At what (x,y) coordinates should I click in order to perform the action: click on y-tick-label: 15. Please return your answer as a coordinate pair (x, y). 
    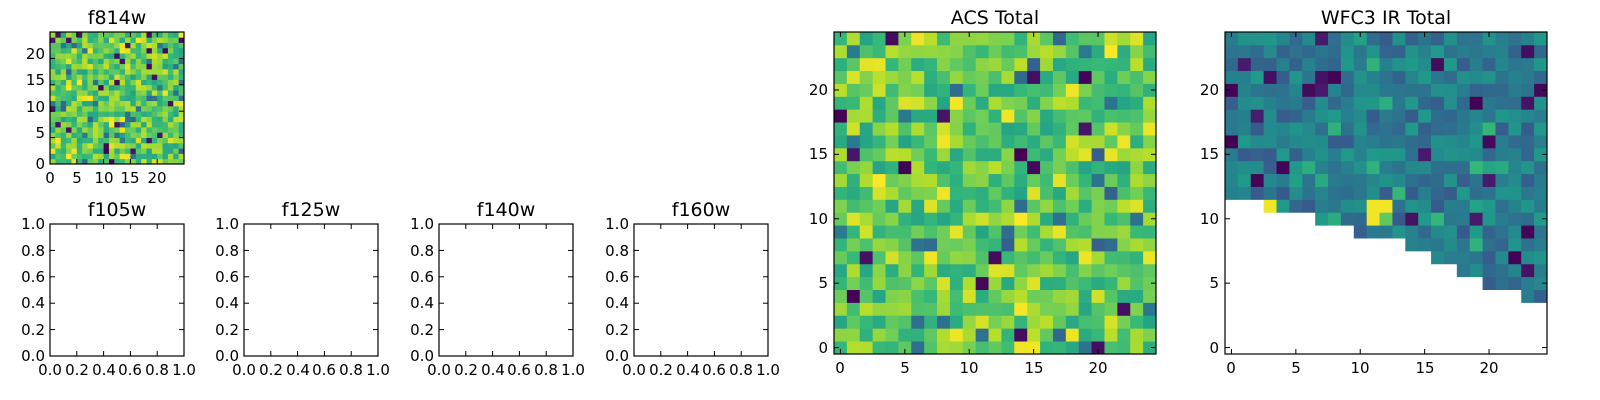
    Looking at the image, I should click on (1209, 154).